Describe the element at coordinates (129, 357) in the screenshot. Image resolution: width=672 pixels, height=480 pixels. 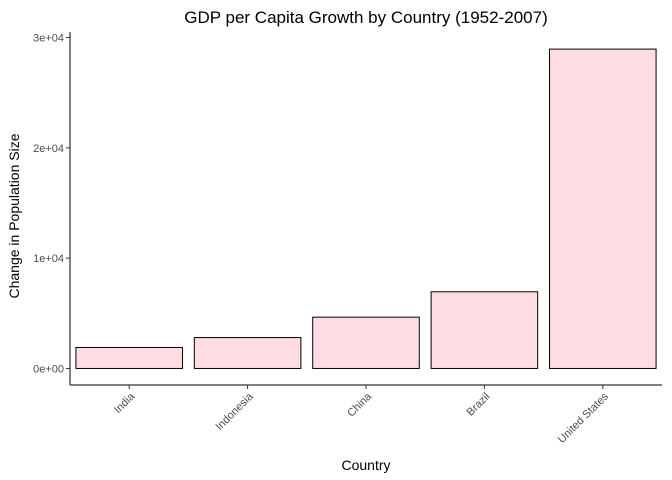
I see `bar-india` at that location.